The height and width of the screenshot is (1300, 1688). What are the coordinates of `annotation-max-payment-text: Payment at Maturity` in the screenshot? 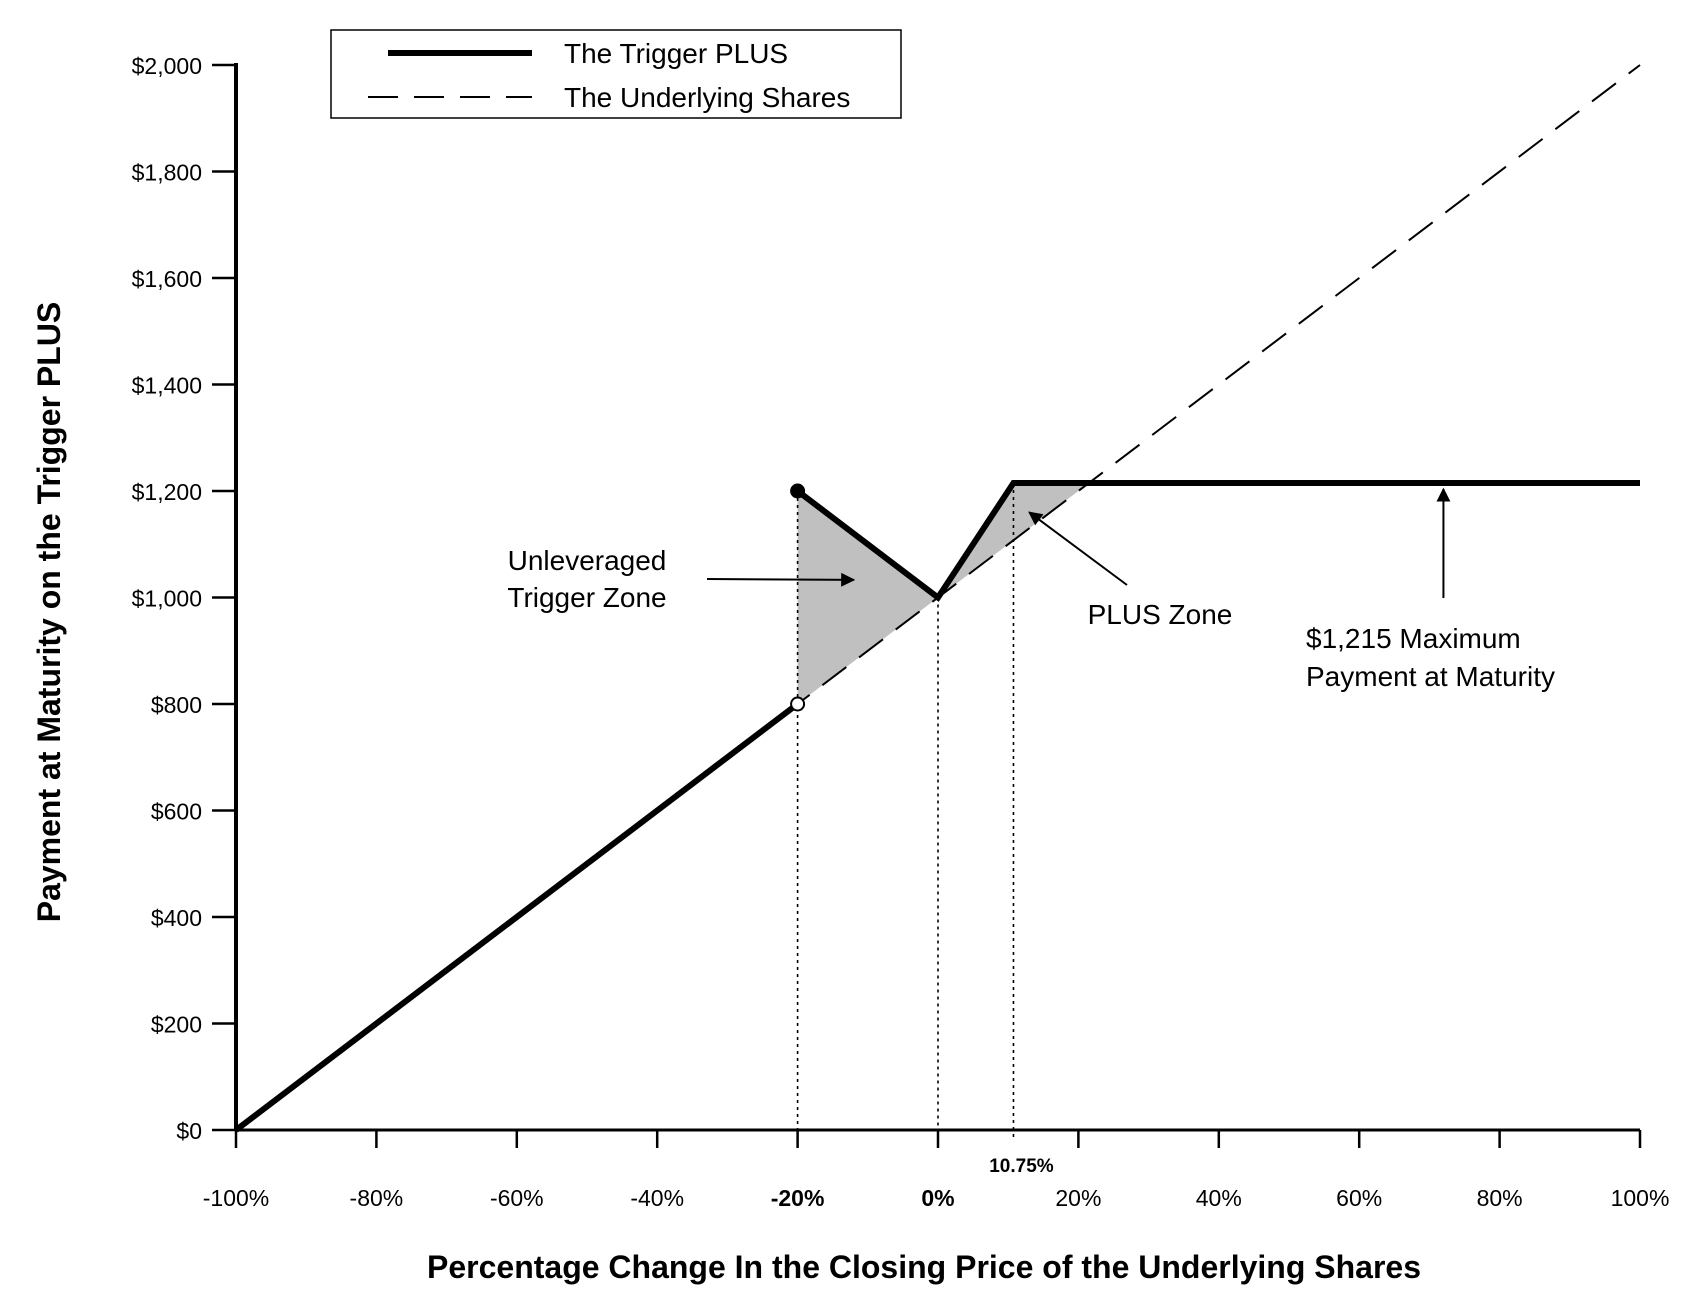 It's located at (1430, 676).